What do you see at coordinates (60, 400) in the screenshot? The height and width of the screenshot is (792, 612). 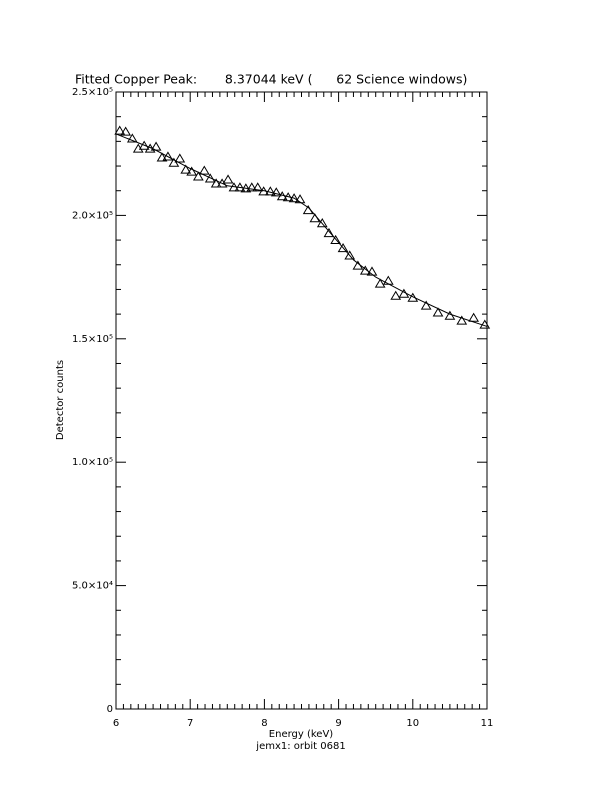 I see `y-axis-label: Detector counts` at bounding box center [60, 400].